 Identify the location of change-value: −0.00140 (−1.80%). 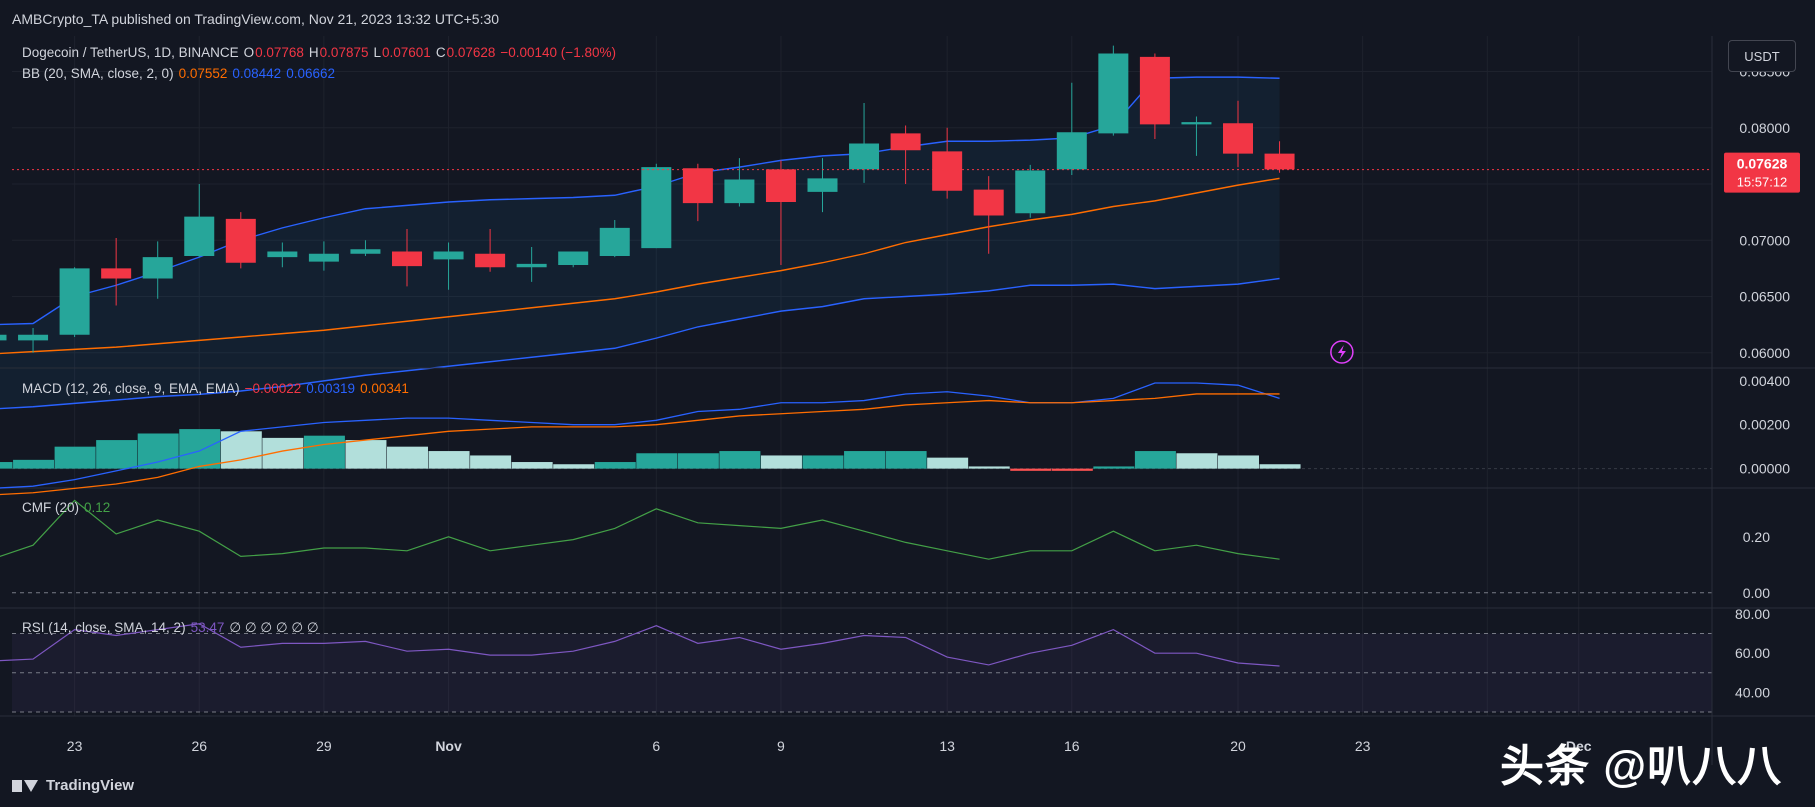
(558, 52).